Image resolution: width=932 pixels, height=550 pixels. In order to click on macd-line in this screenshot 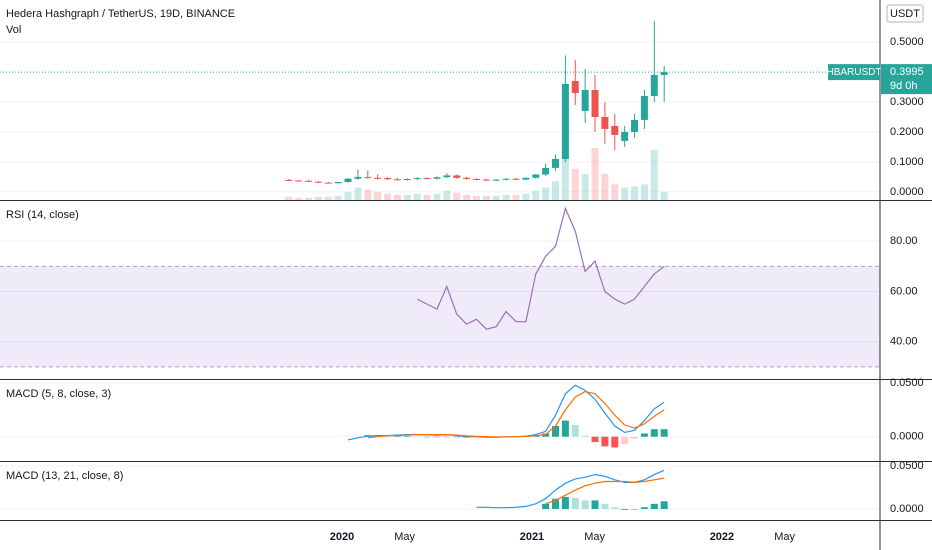, I will do `click(570, 489)`.